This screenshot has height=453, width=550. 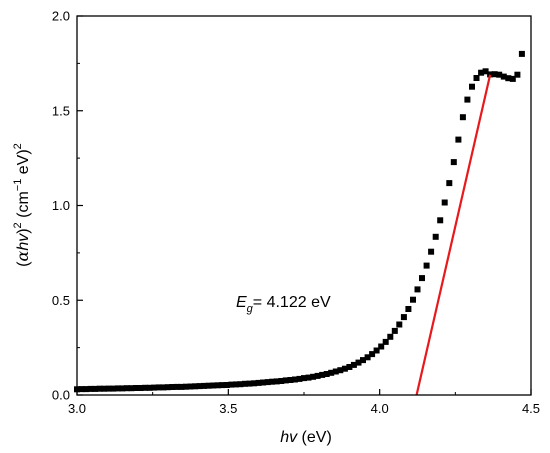 What do you see at coordinates (23, 163) in the screenshot?
I see `y-axis-title-unit2: eV)` at bounding box center [23, 163].